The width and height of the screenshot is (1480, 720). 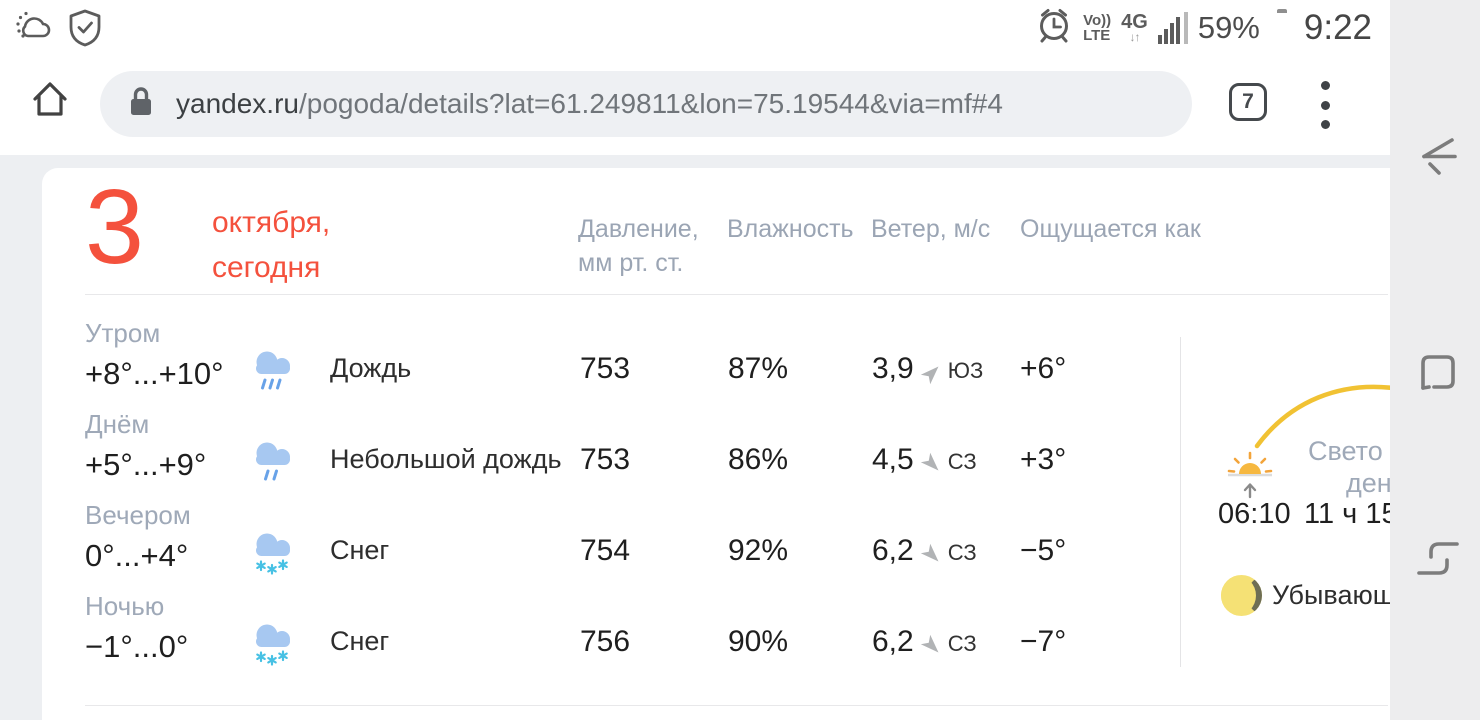 I want to click on temp-range: +8°...+10°, so click(x=154, y=373).